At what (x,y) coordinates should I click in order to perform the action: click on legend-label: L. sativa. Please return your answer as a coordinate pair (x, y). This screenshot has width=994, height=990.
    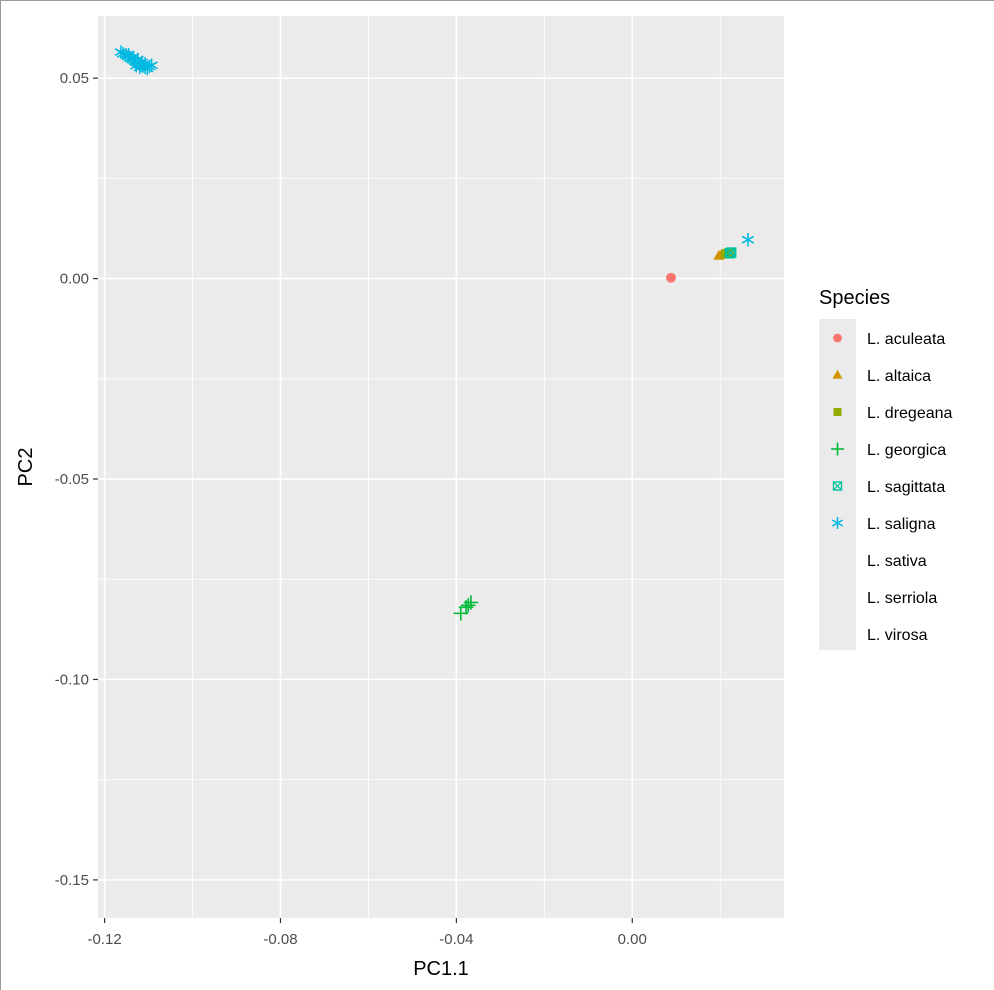
    Looking at the image, I should click on (897, 561).